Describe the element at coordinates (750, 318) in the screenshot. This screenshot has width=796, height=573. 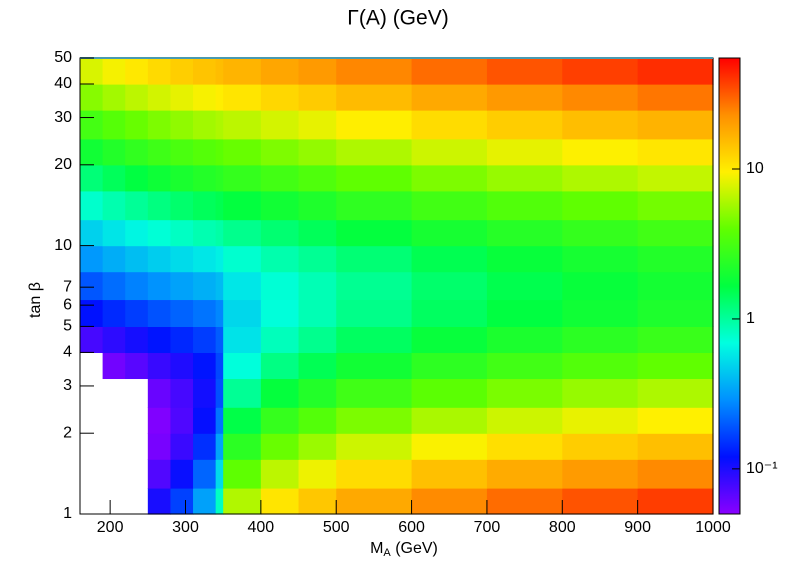
I see `z-tick-label: 1` at that location.